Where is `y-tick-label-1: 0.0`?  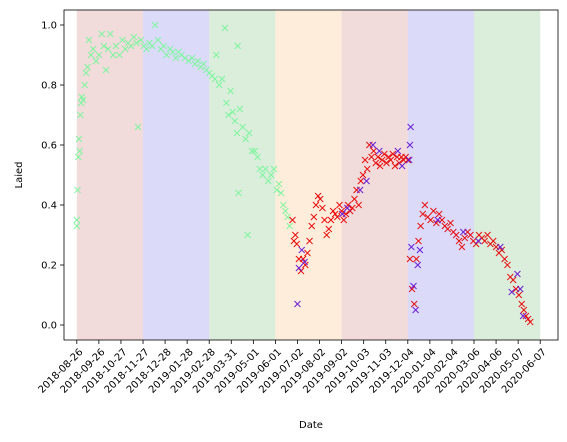
y-tick-label-1: 0.0 is located at coordinates (49, 326).